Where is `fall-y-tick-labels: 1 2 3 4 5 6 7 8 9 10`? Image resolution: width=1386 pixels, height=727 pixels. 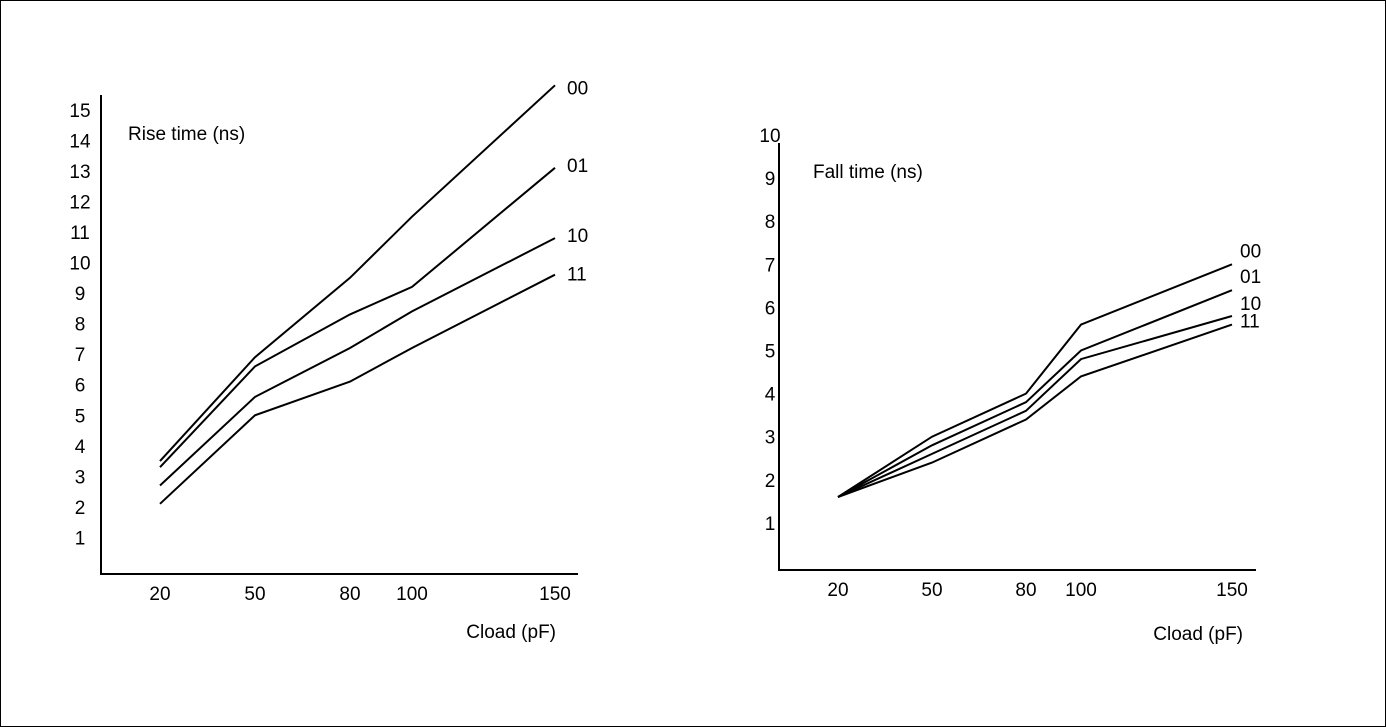
fall-y-tick-labels: 1 2 3 4 5 6 7 8 9 10 is located at coordinates (769, 330).